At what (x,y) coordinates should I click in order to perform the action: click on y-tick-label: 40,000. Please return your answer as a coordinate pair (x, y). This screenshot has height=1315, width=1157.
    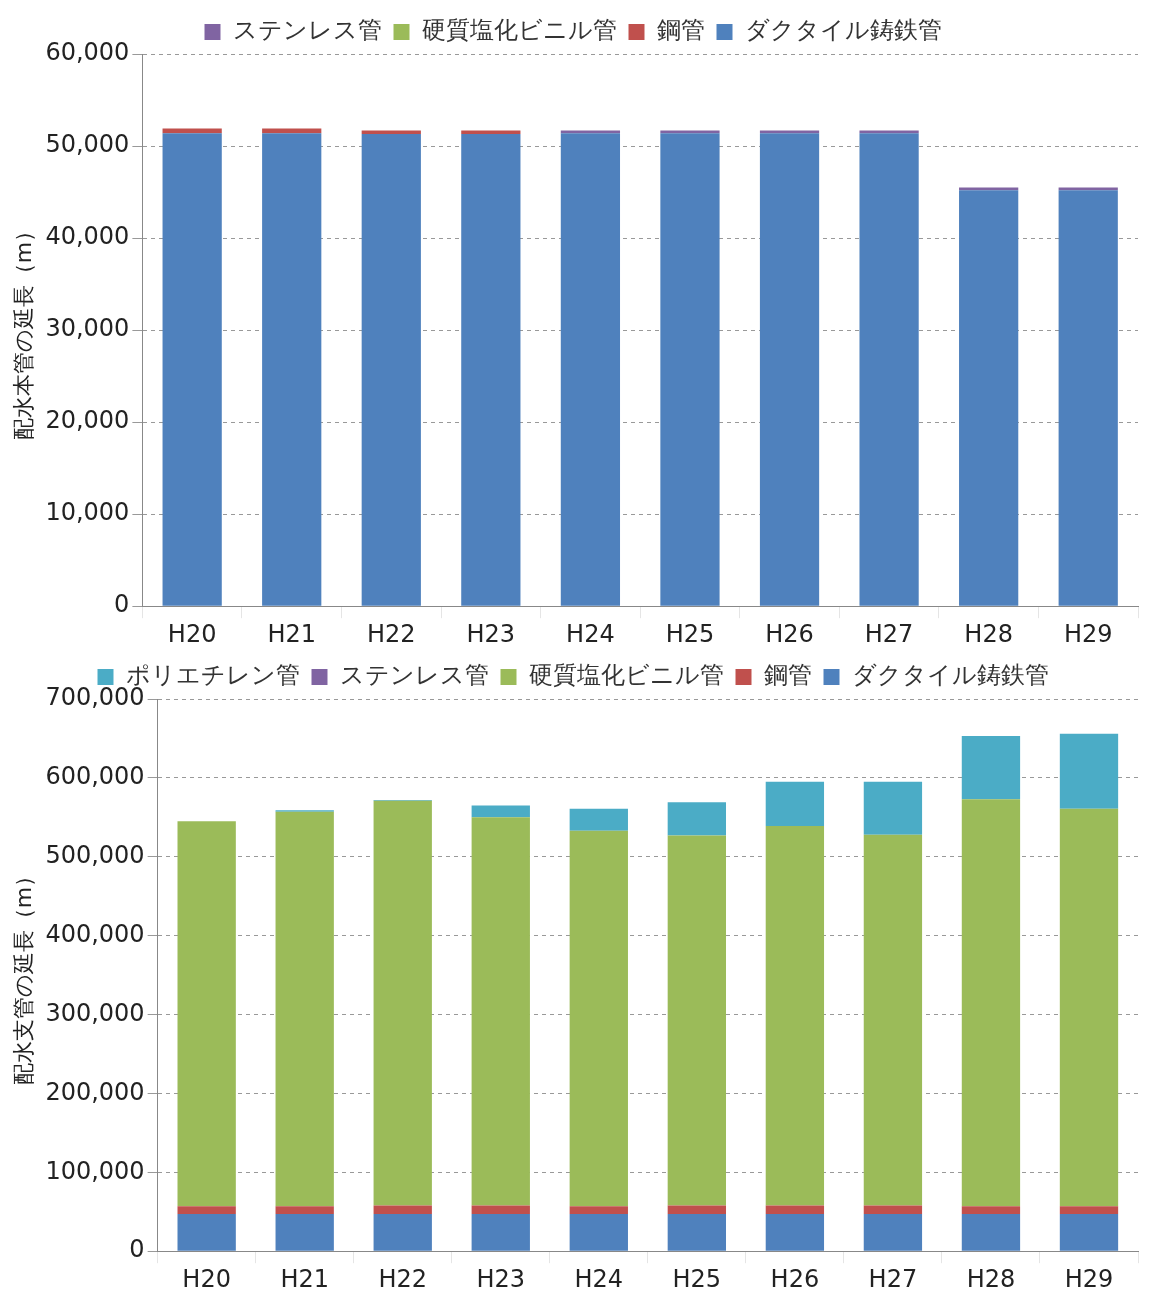
    Looking at the image, I should click on (87, 236).